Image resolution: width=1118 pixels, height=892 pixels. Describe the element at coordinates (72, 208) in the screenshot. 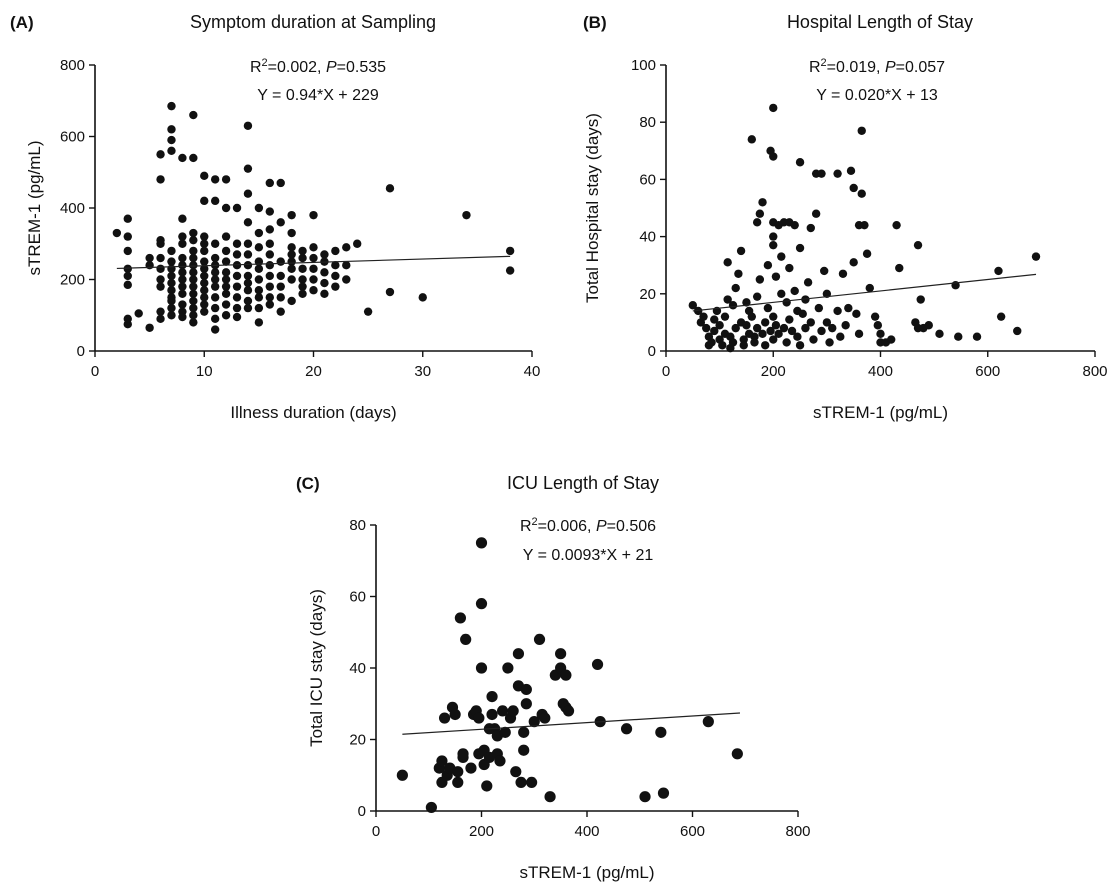

I see `y-tick-label: 400` at that location.